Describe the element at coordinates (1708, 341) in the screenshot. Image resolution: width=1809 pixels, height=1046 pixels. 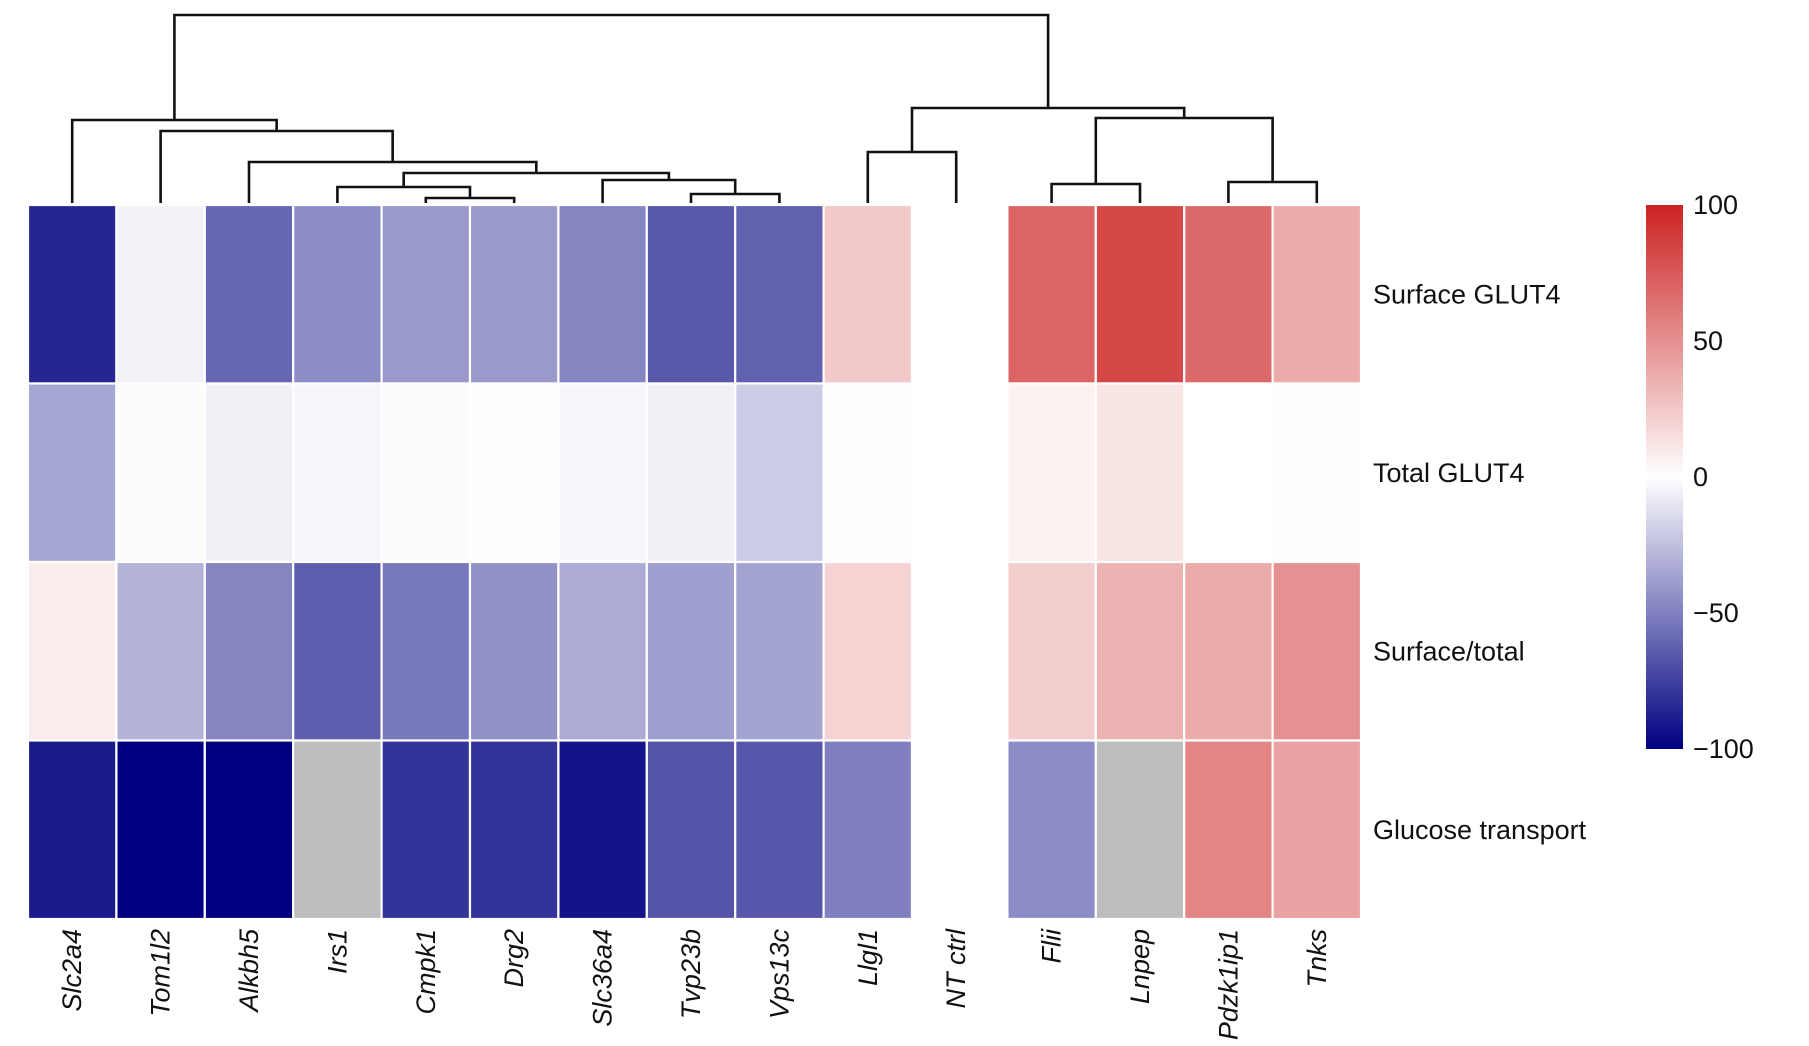
I see `colorbar-tick-label: 50` at that location.